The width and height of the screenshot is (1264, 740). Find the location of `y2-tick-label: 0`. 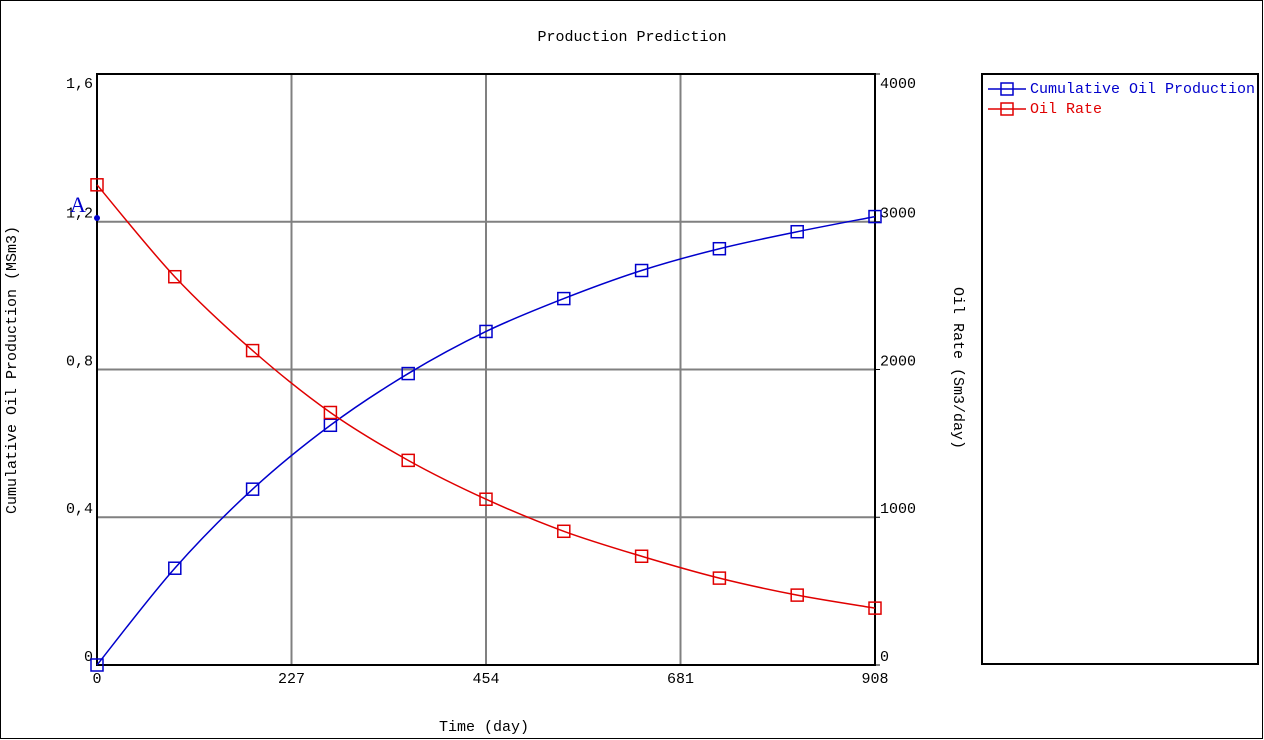

y2-tick-label: 0 is located at coordinates (884, 657).